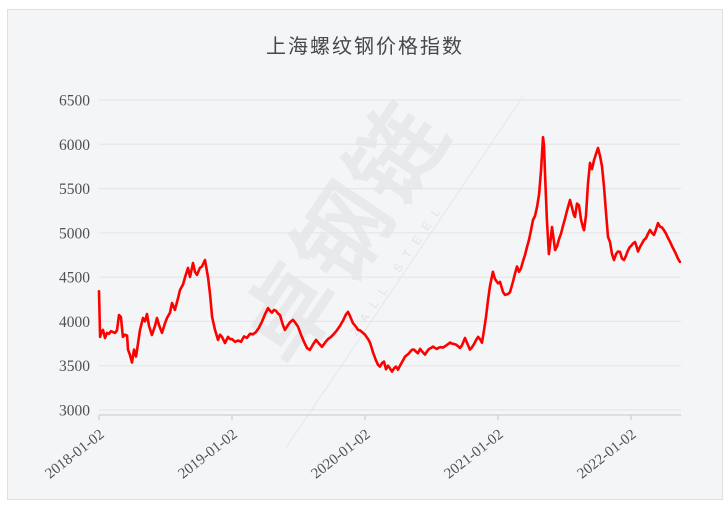 This screenshot has height=514, width=728. Describe the element at coordinates (365, 47) in the screenshot. I see `chart-title: 上海螺纹钢价格指数` at that location.